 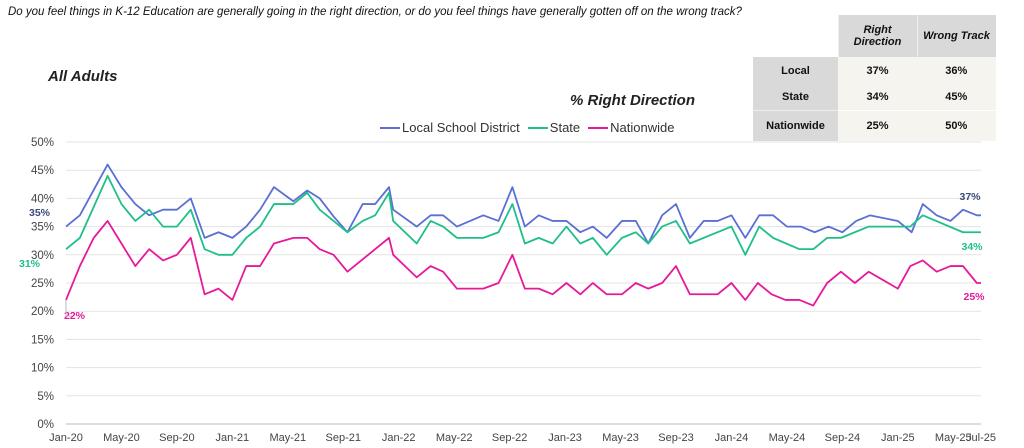 I want to click on legend-swatch-nationwide, so click(x=598, y=127).